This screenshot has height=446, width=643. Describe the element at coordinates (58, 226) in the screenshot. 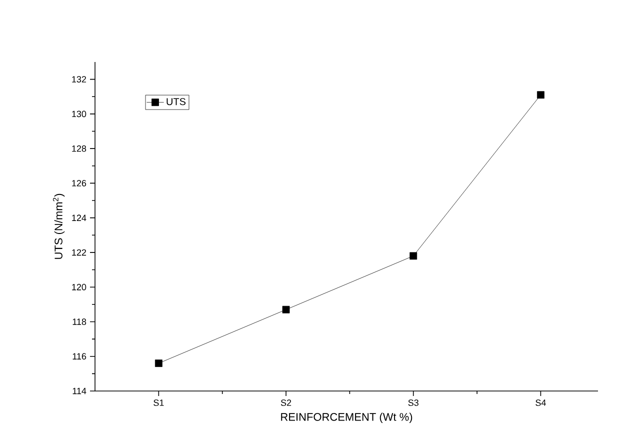

I see `y-axis-title: UTS (N/mm$^{2}$)` at that location.